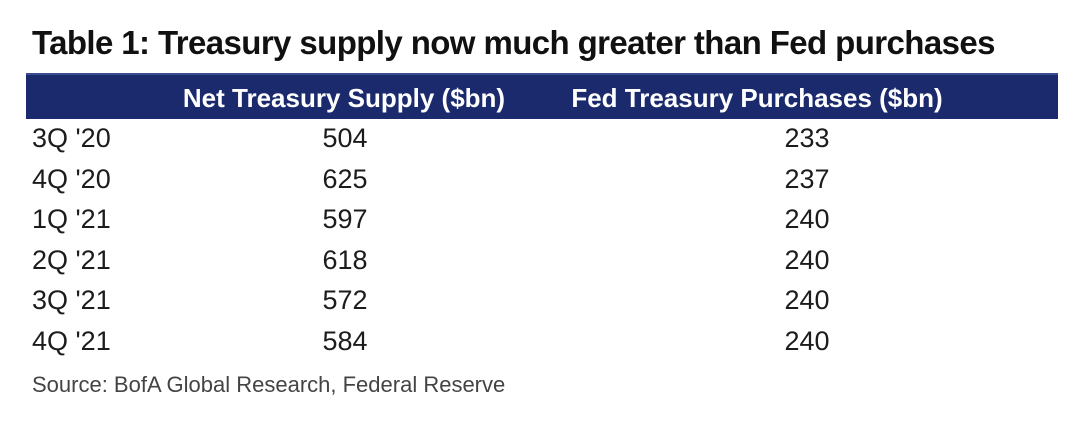  I want to click on row-period-label: 4Q '20, so click(71, 178).